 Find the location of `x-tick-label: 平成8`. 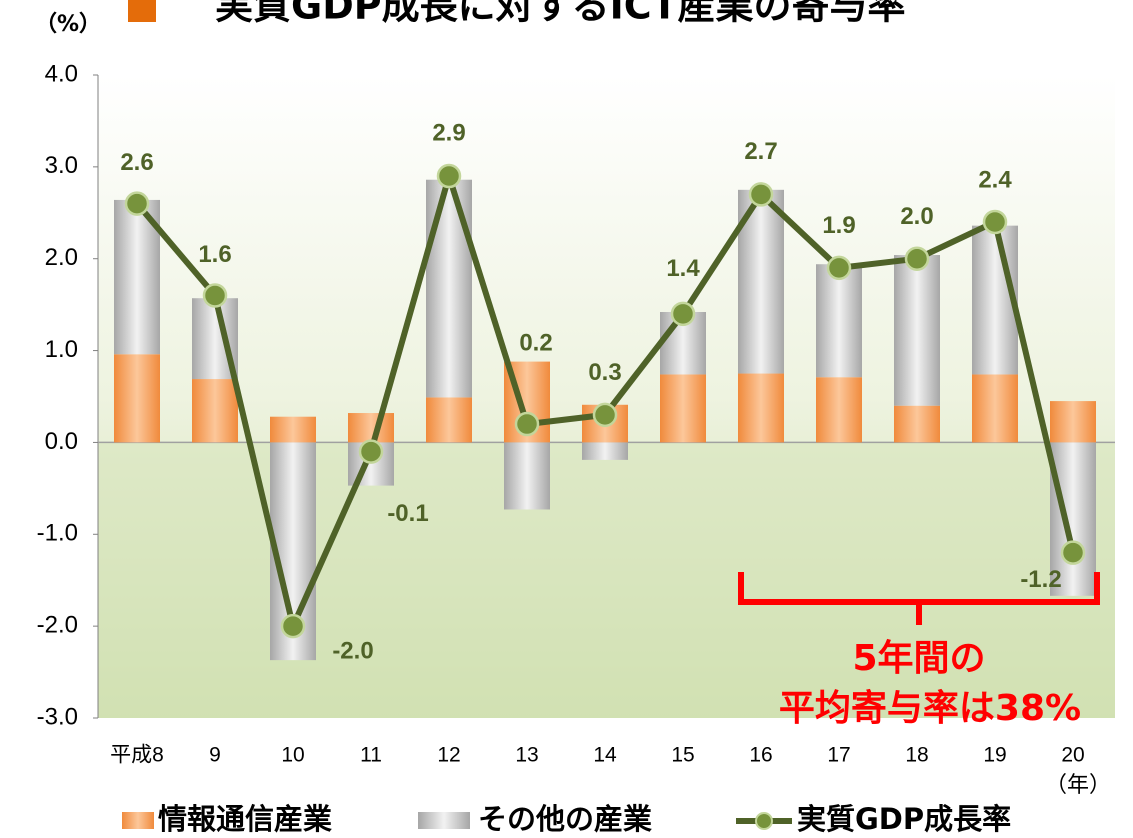

x-tick-label: 平成8 is located at coordinates (137, 755).